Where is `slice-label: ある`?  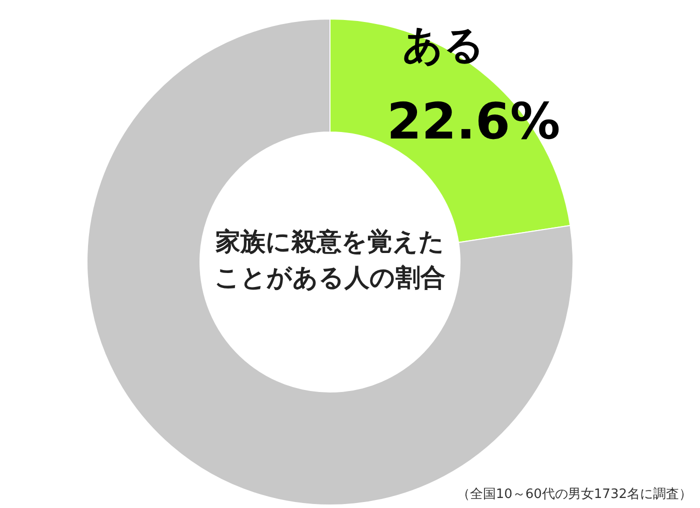 slice-label: ある is located at coordinates (443, 45).